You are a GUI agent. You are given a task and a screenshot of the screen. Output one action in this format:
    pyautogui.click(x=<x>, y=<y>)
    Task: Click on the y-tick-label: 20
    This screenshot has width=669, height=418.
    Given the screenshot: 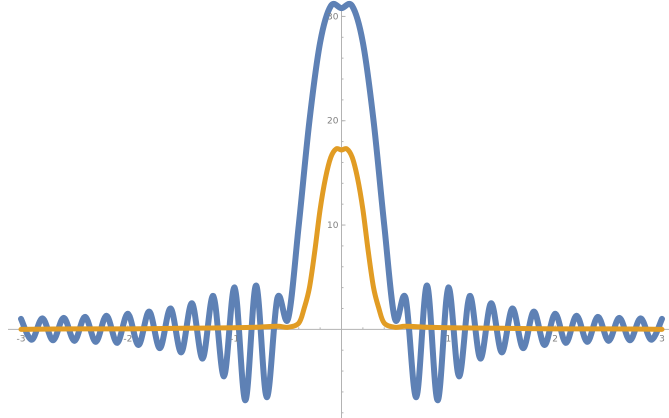 What is the action you would take?
    pyautogui.click(x=333, y=122)
    